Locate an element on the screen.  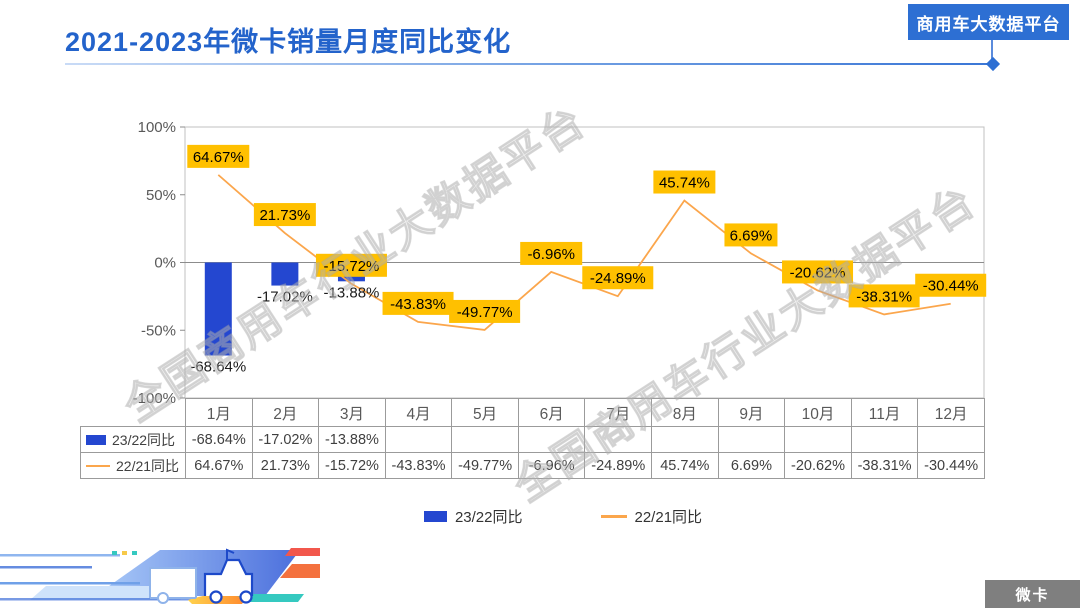
line-series-swatch-icon is located at coordinates (613, 516).